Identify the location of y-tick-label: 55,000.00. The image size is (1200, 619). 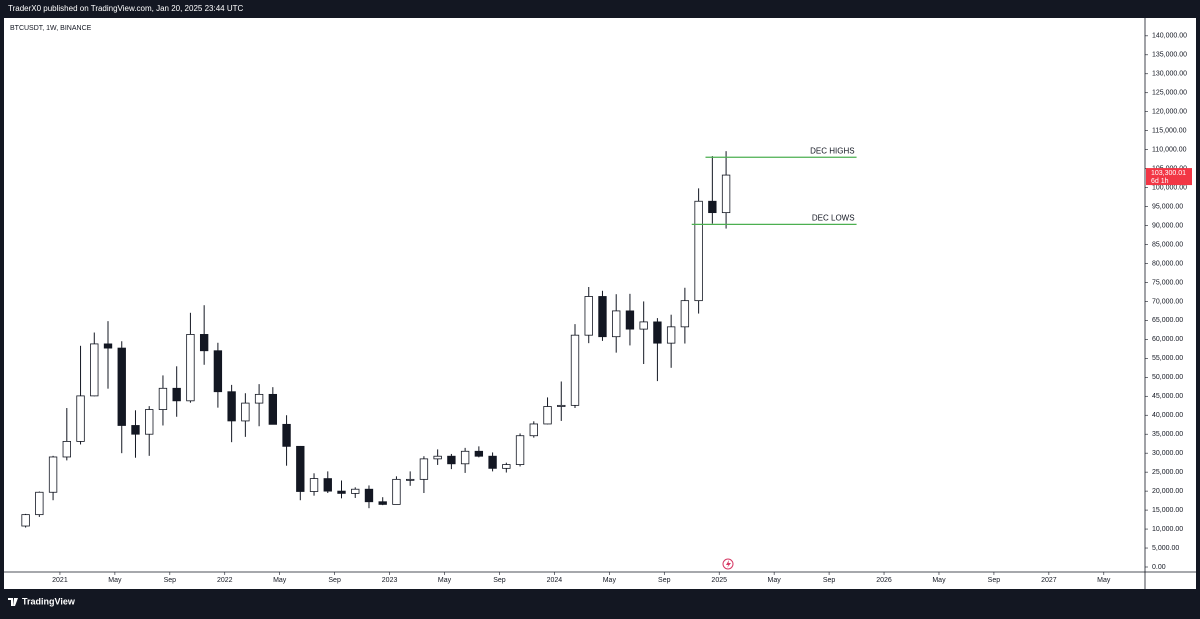
(1167, 358).